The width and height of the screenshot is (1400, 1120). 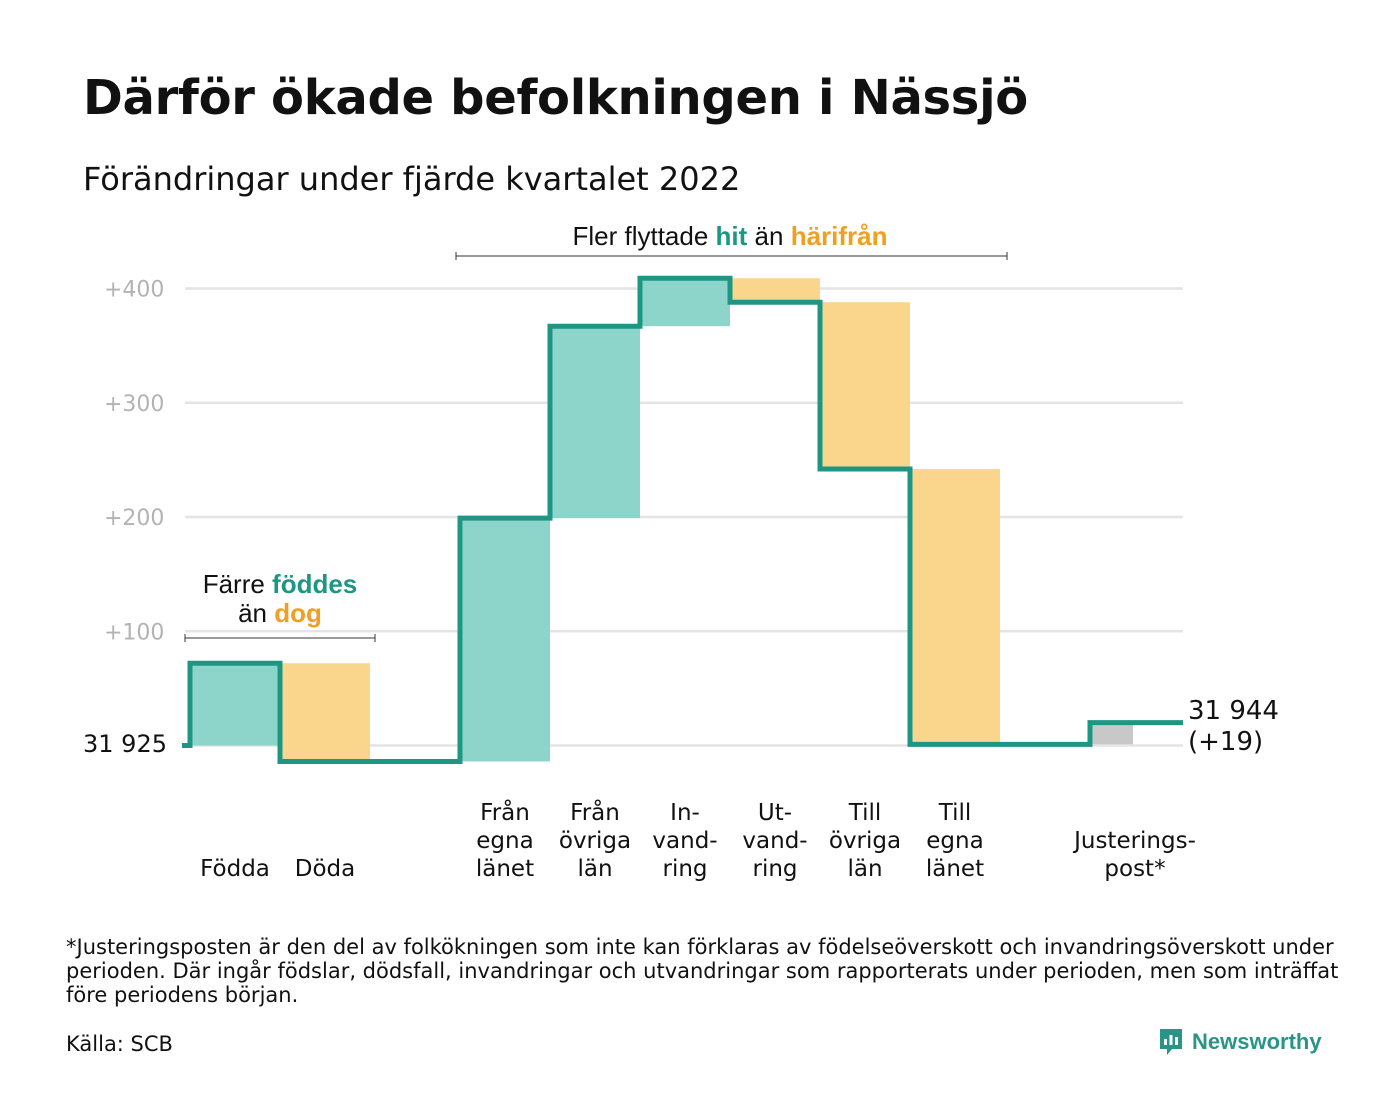 I want to click on annotation-births-deaths-line2: än dog, so click(x=280, y=613).